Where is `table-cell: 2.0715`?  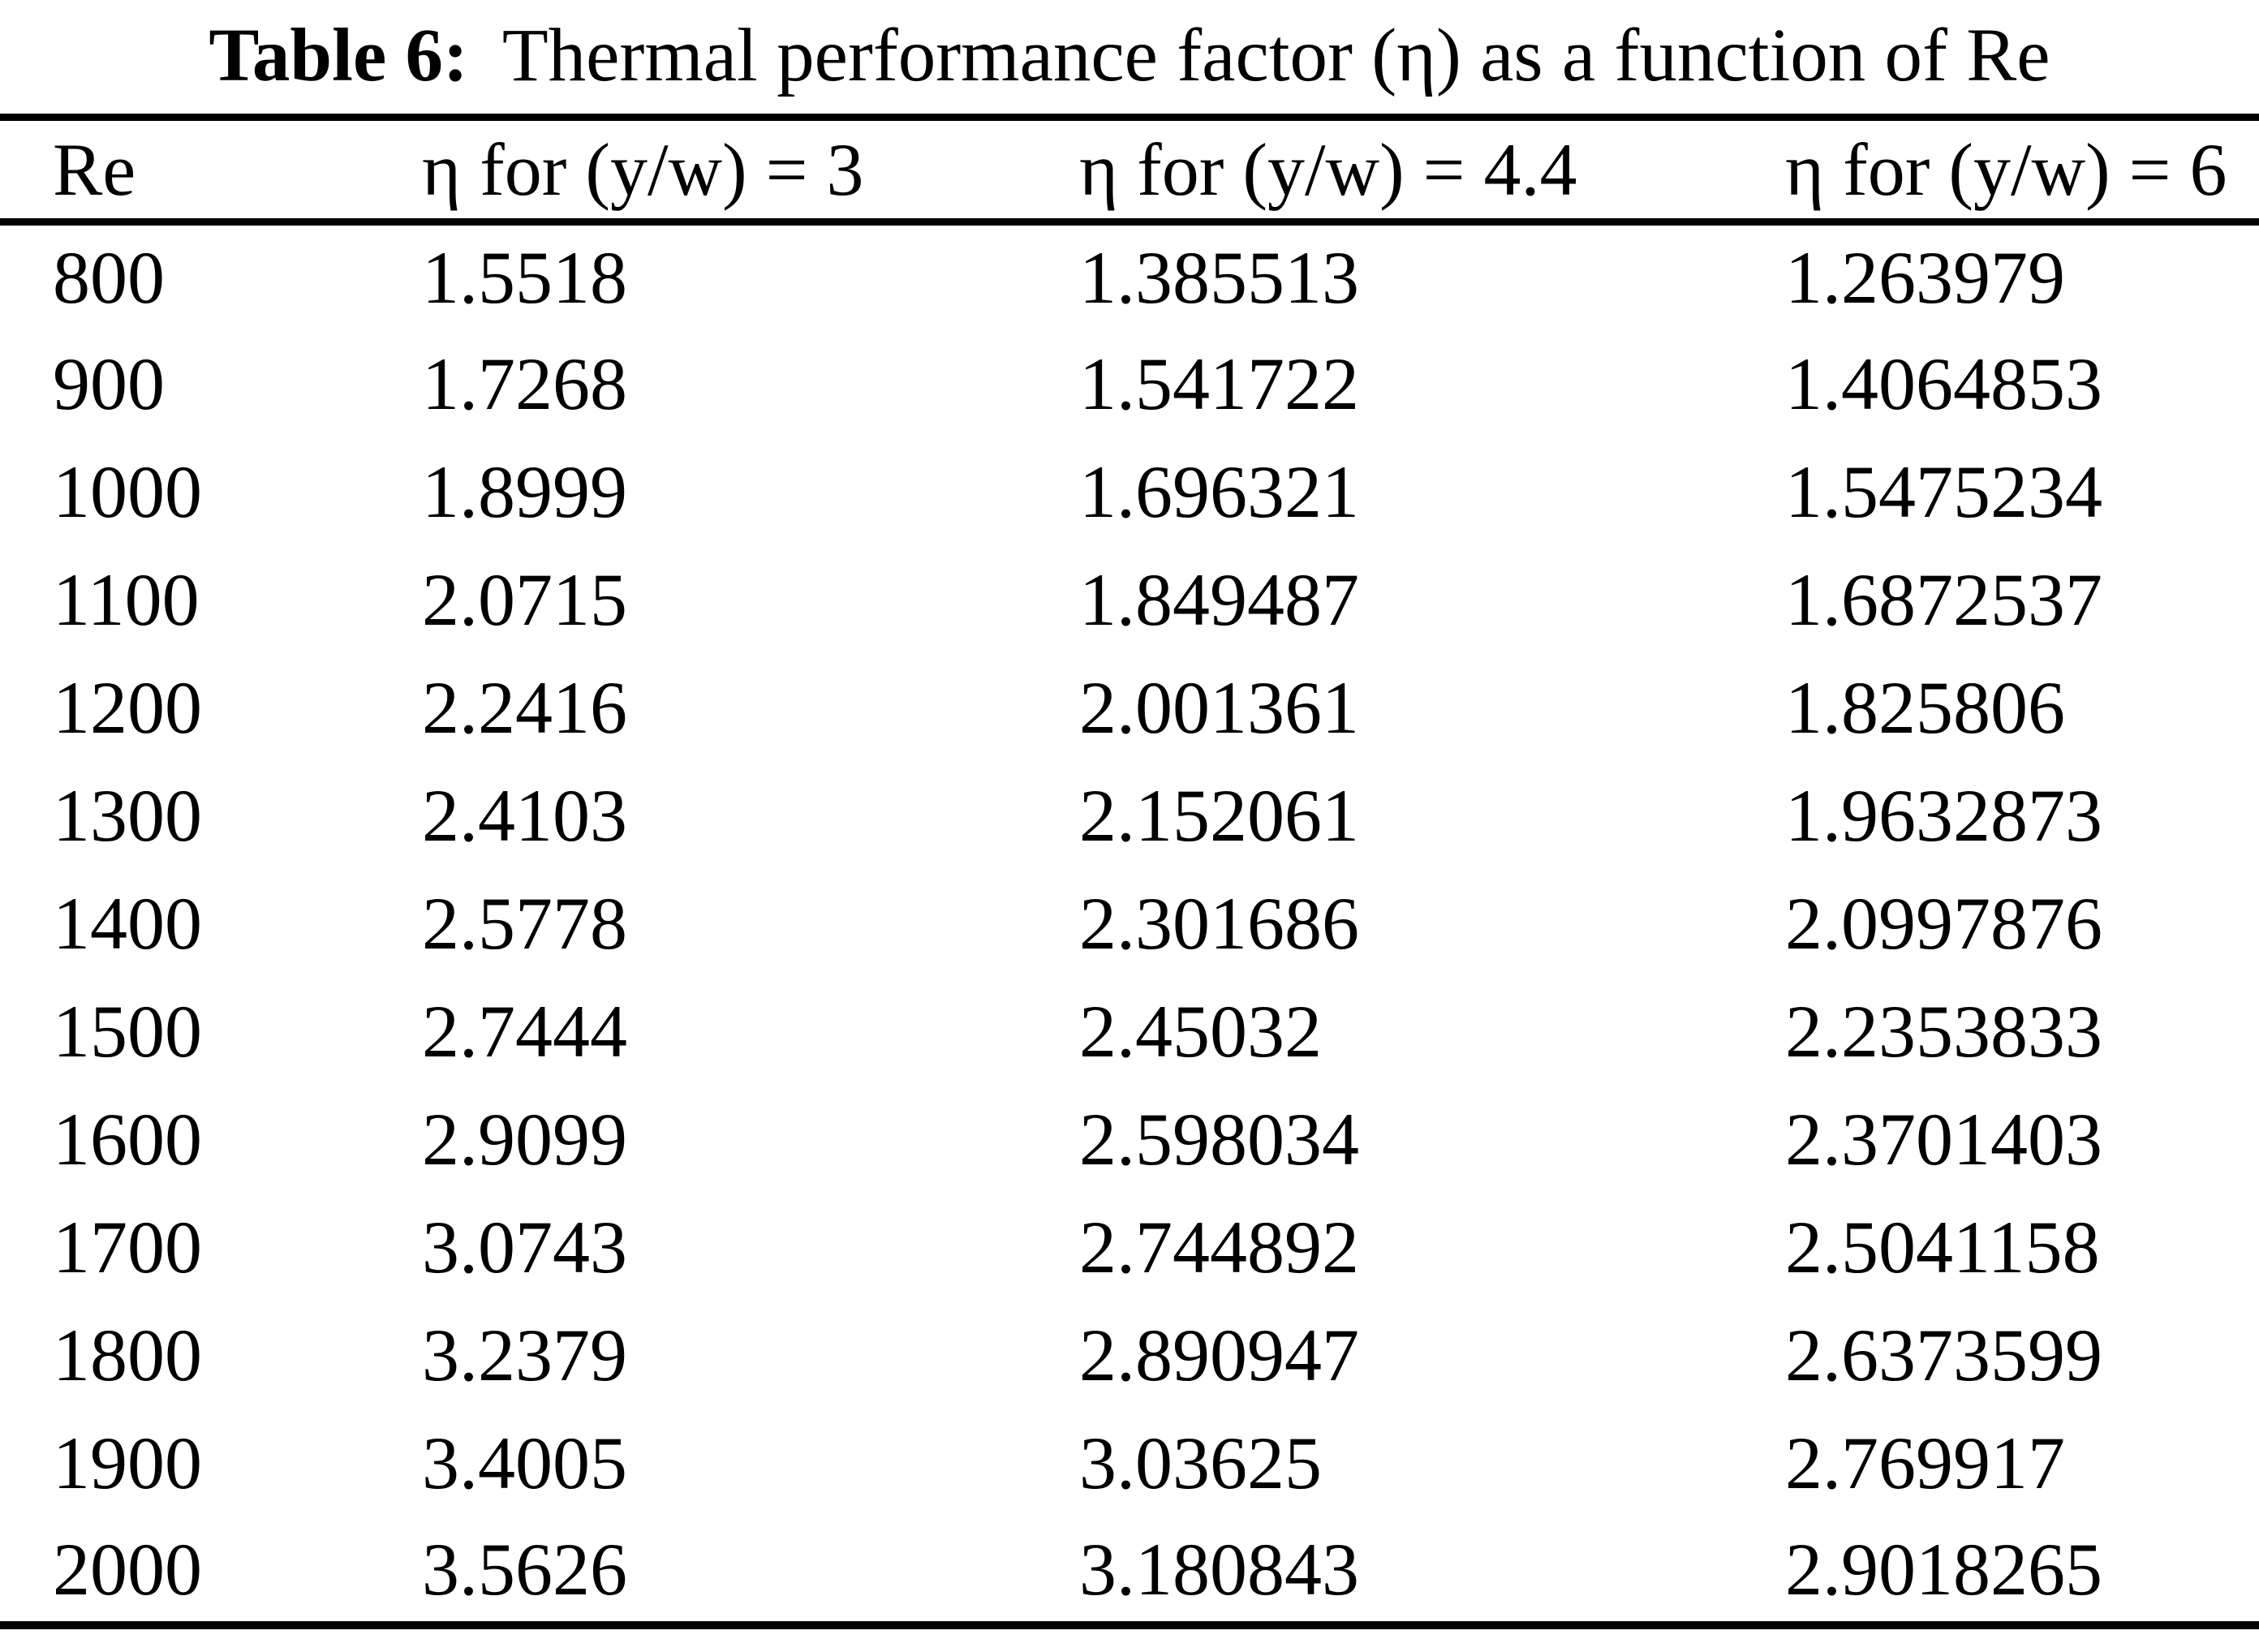 table-cell: 2.0715 is located at coordinates (524, 599).